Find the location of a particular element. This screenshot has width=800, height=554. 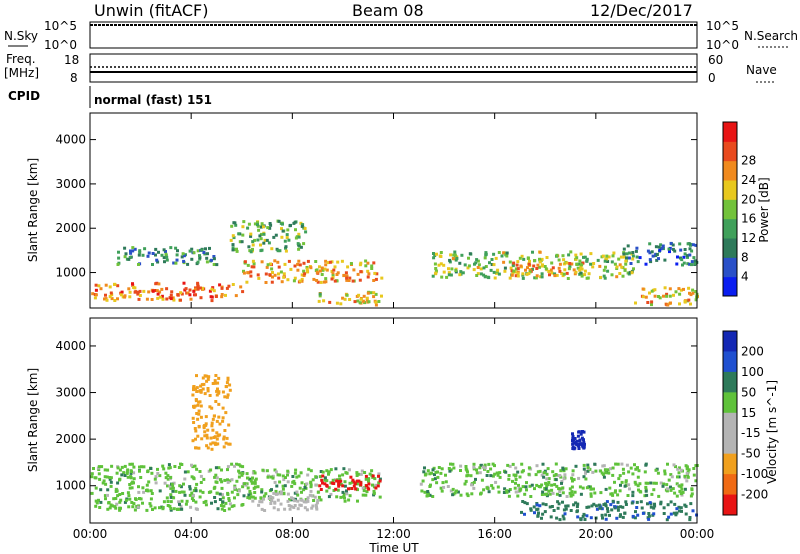

power-data-layer is located at coordinates (395, 263).